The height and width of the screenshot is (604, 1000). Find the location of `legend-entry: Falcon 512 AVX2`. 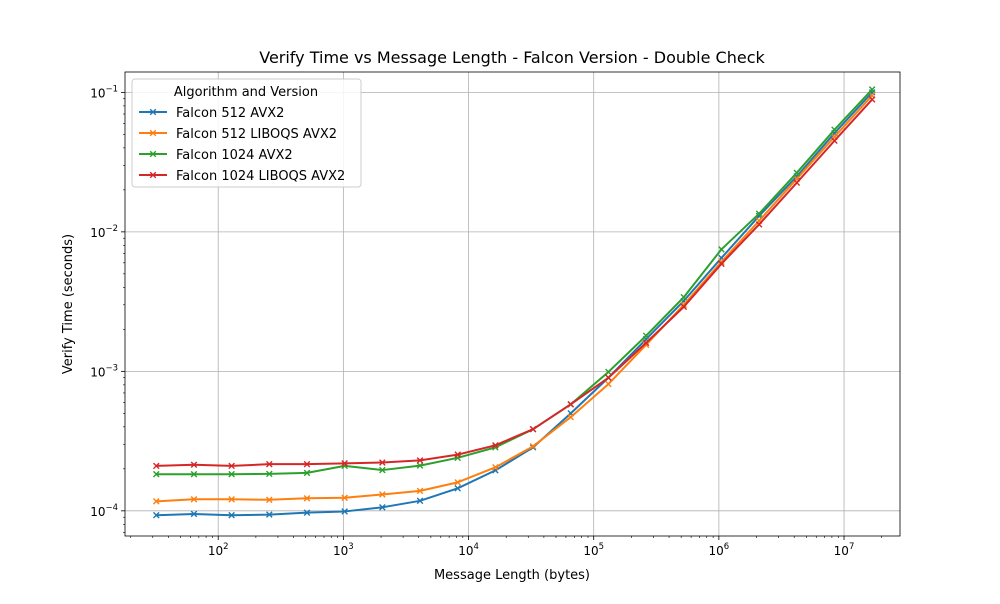

legend-entry: Falcon 512 AVX2 is located at coordinates (211, 113).